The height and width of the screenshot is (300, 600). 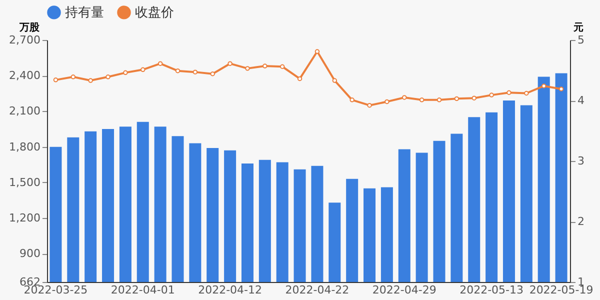 I want to click on x-tick-label: 2022-04-22, so click(x=317, y=290).